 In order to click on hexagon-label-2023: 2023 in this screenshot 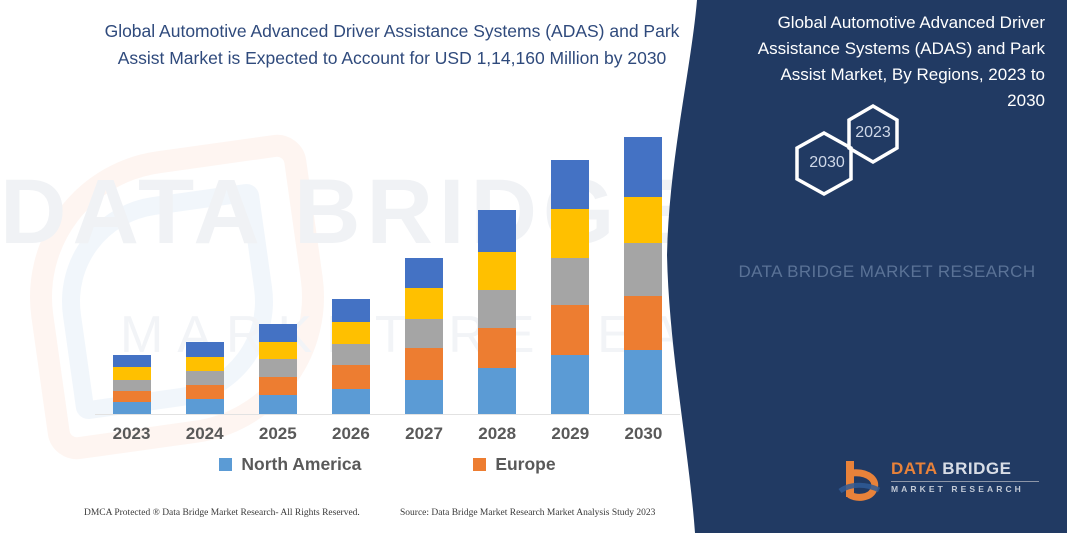, I will do `click(873, 132)`.